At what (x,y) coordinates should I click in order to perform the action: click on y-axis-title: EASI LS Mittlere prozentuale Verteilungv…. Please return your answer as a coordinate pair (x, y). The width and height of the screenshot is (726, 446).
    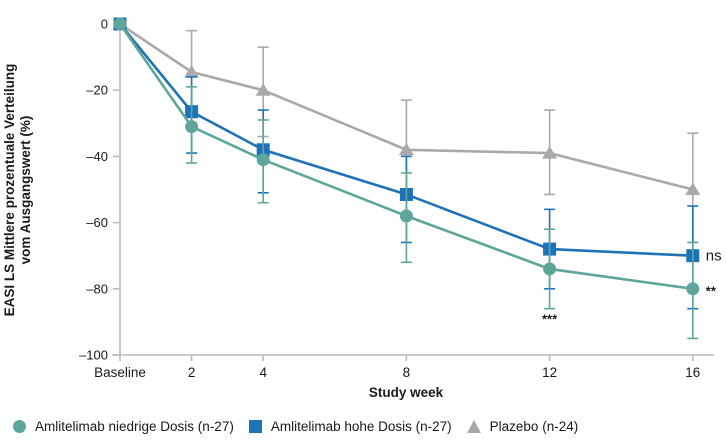
    Looking at the image, I should click on (17, 190).